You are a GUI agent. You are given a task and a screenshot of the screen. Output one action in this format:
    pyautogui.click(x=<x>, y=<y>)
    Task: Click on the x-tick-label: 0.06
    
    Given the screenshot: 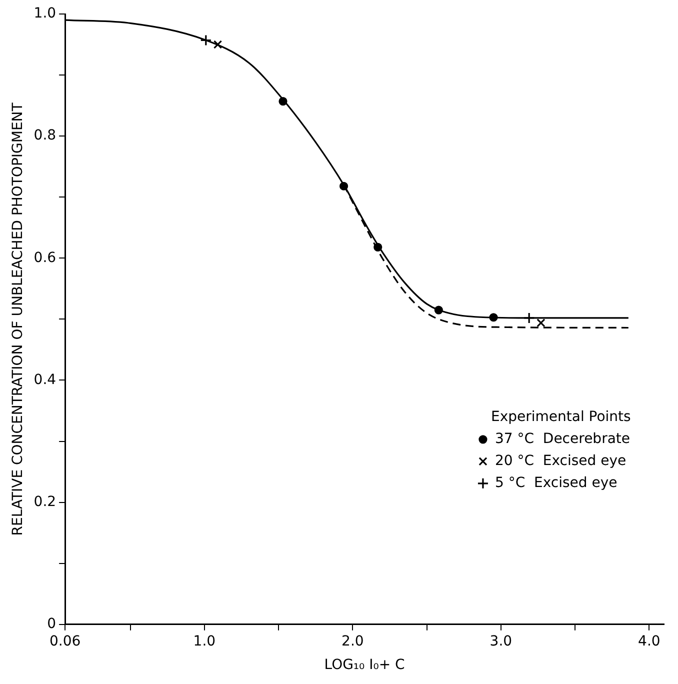 What is the action you would take?
    pyautogui.click(x=65, y=641)
    